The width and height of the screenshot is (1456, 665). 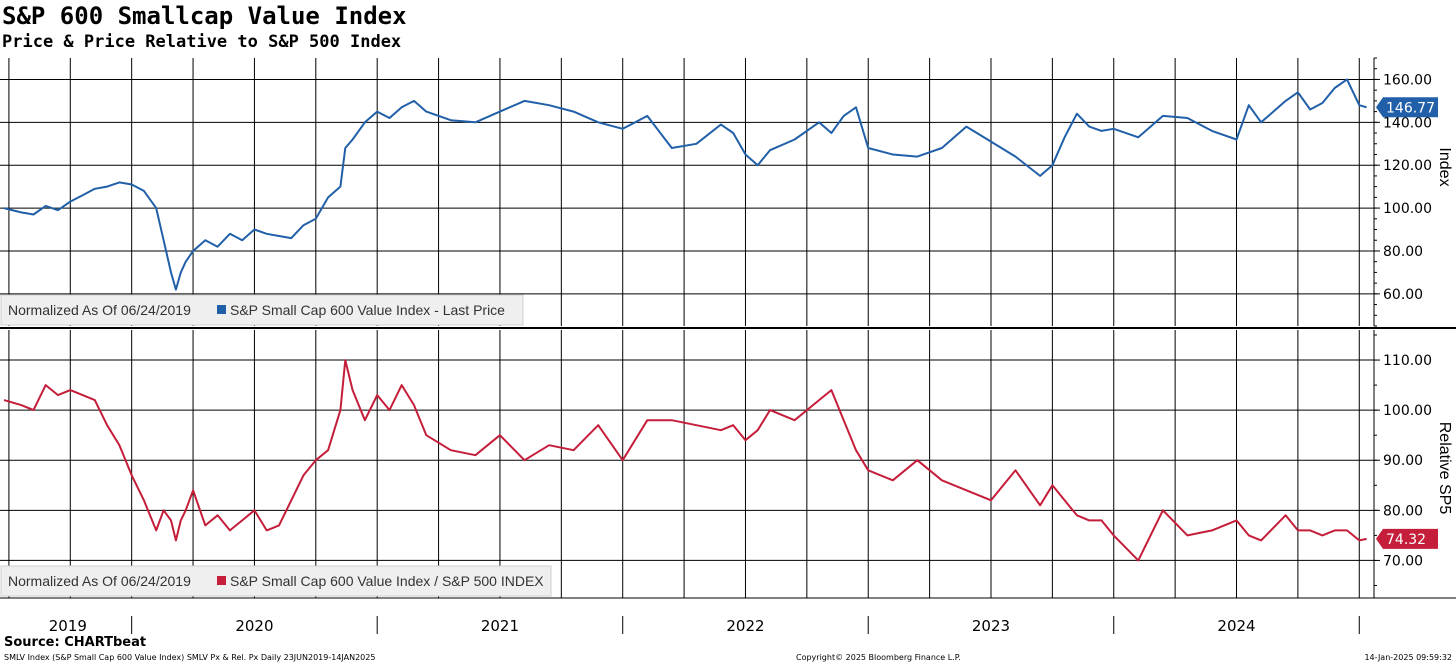 I want to click on bottom-last-value: 74.32, so click(x=1406, y=540).